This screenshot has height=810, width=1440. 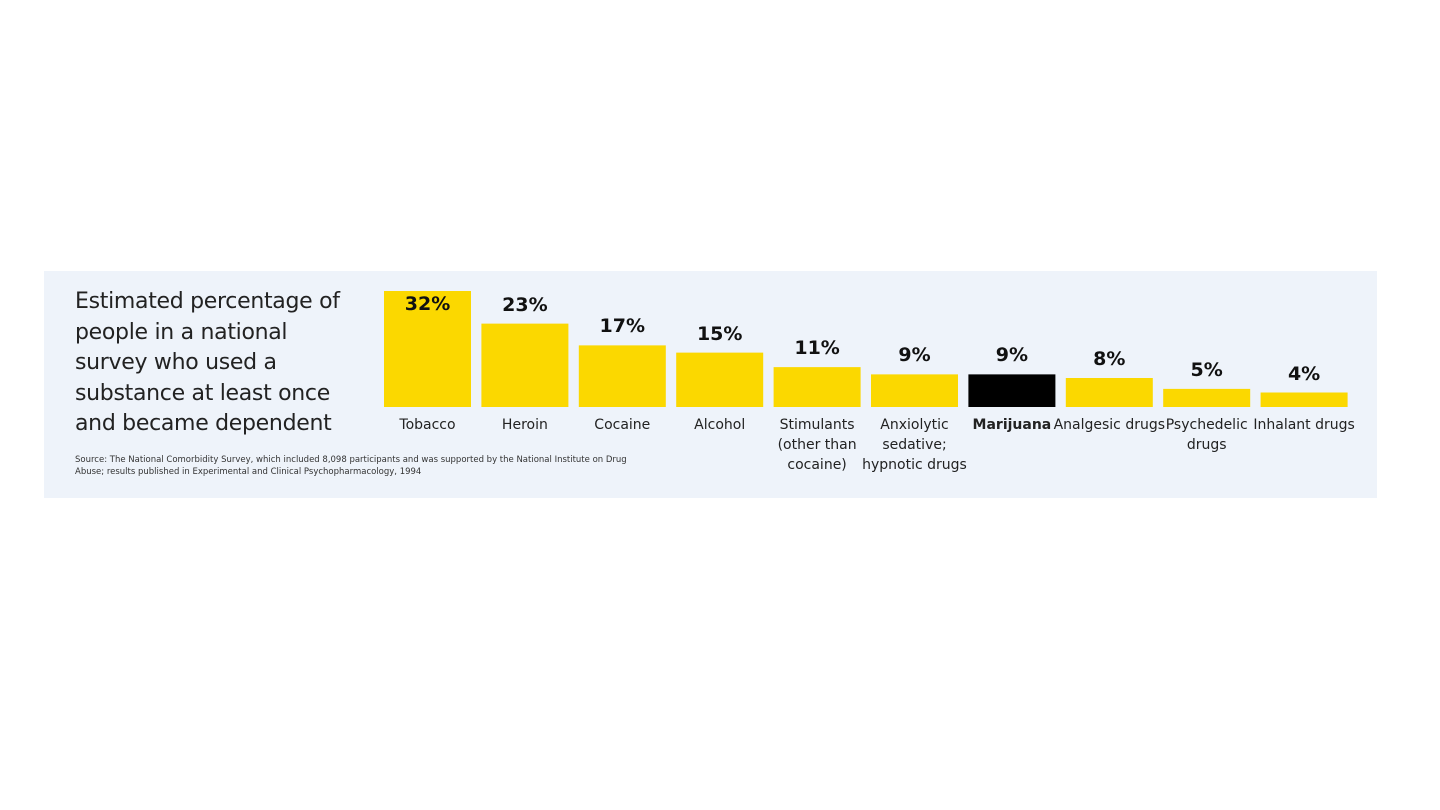 I want to click on x-tick-label: Heroin, so click(x=524, y=425).